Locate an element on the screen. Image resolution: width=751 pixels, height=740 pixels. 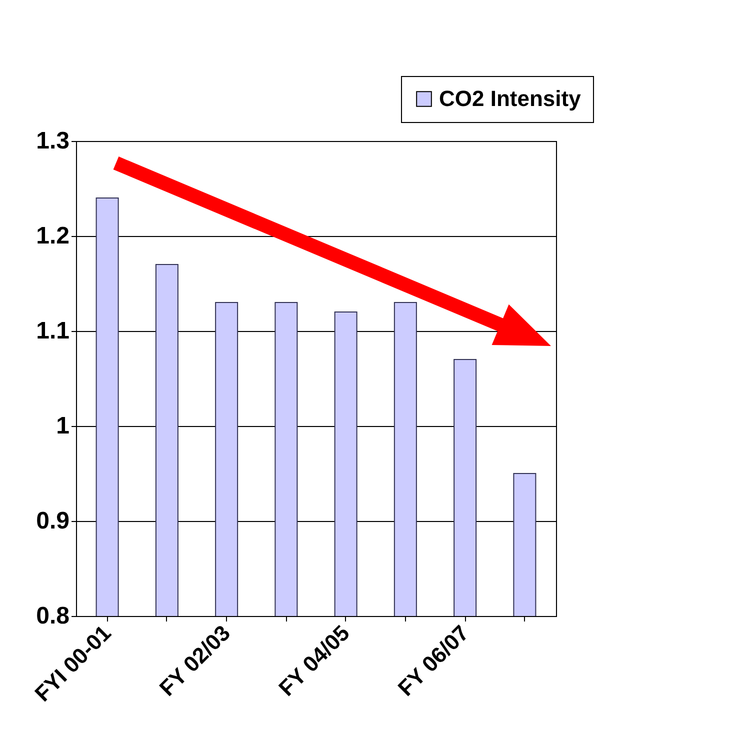
y-tick-label: 1.3 is located at coordinates (53, 141).